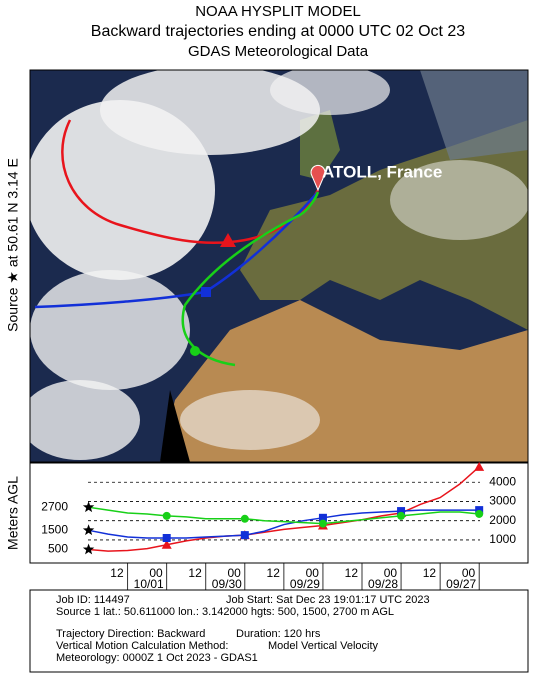  I want to click on y-axis-label: Meters AGL, so click(13, 513).